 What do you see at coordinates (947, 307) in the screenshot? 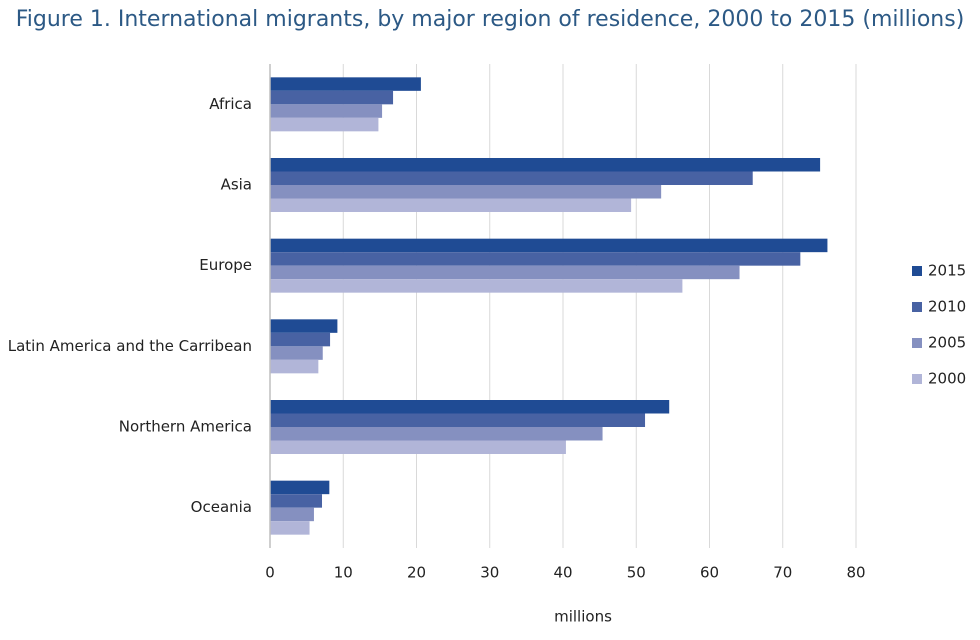
I see `legend-label: 2010` at bounding box center [947, 307].